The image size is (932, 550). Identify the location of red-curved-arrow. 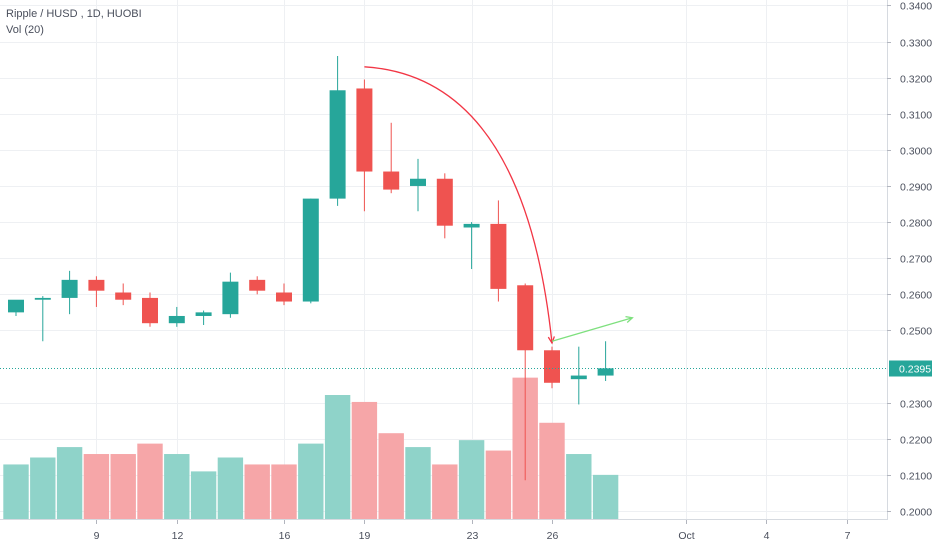
(459, 205).